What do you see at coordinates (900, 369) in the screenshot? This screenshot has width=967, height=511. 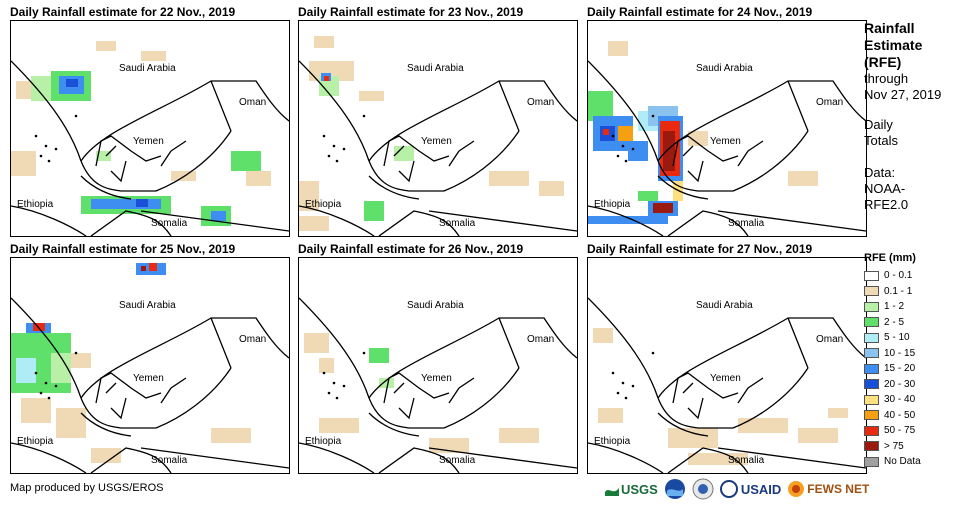 I see `legend-label: 15 - 20` at bounding box center [900, 369].